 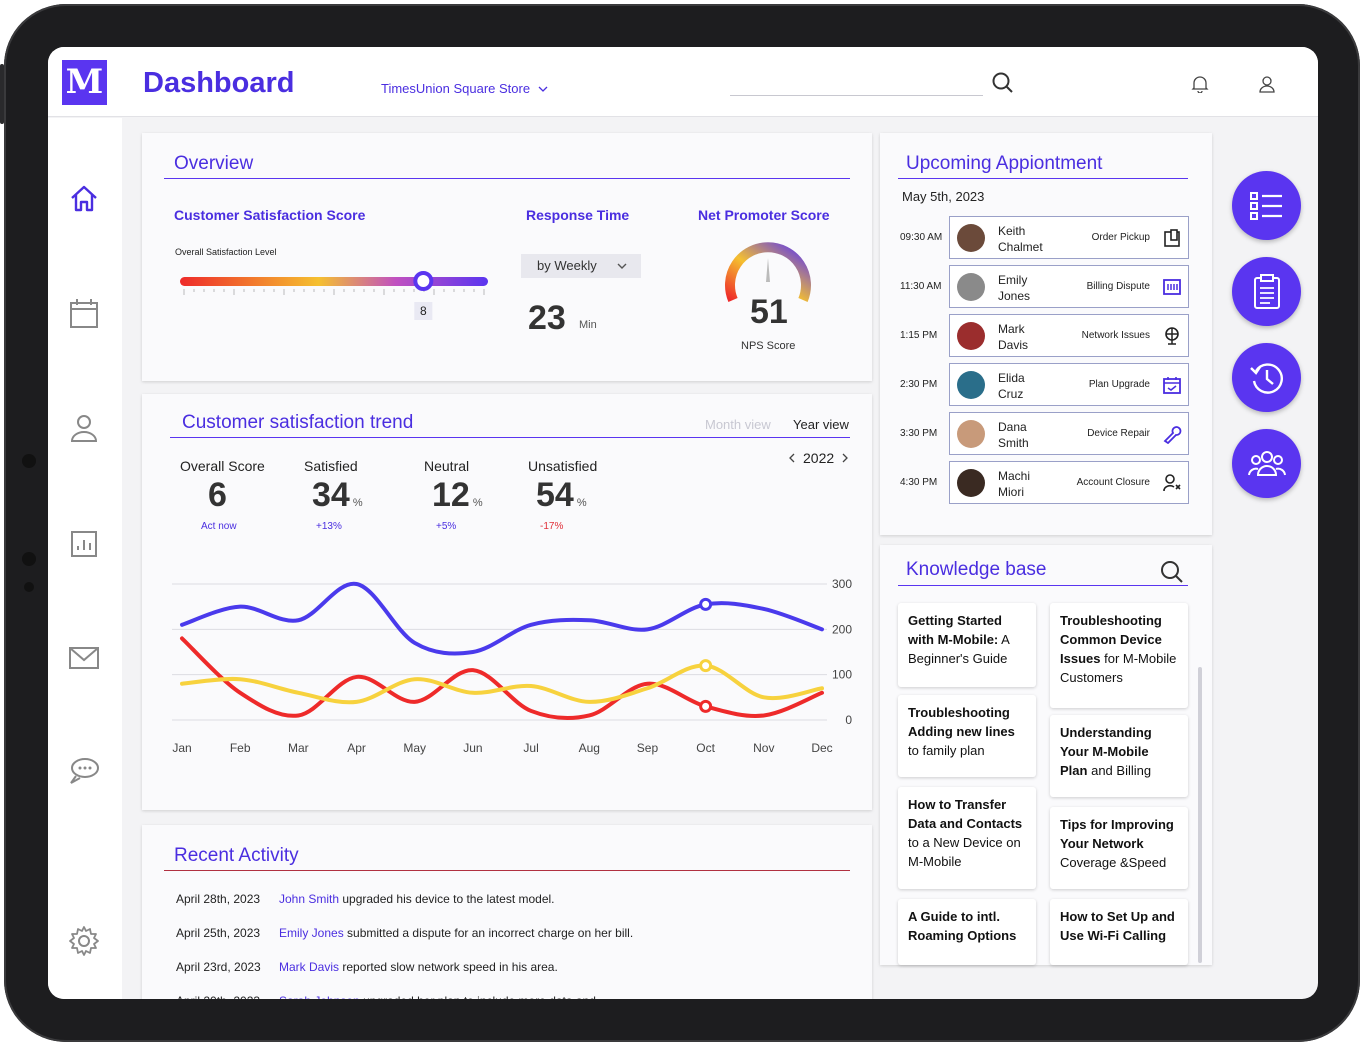 What do you see at coordinates (423, 281) in the screenshot?
I see `slider-handle` at bounding box center [423, 281].